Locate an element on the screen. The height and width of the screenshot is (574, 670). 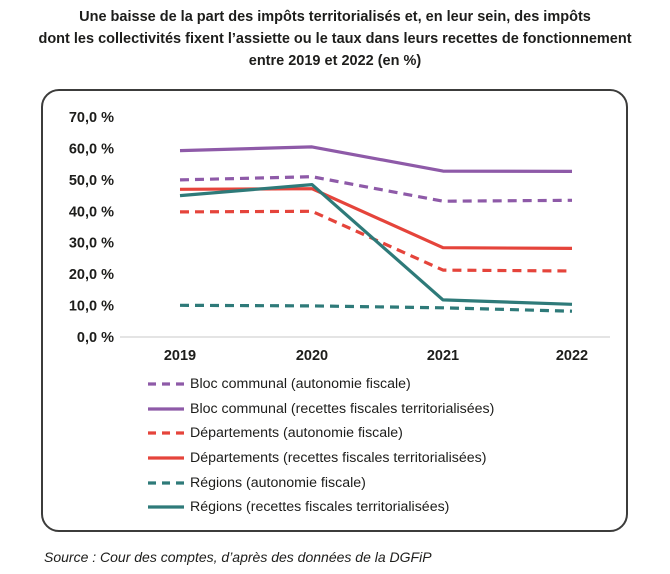
y-tick-label: 70,0 % is located at coordinates (91, 118).